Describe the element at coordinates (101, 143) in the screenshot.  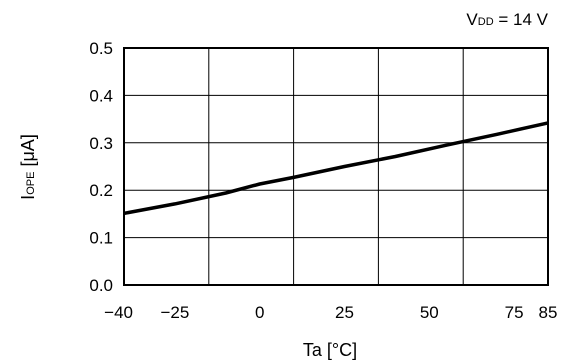
I see `y-tick-label: 0.3` at that location.